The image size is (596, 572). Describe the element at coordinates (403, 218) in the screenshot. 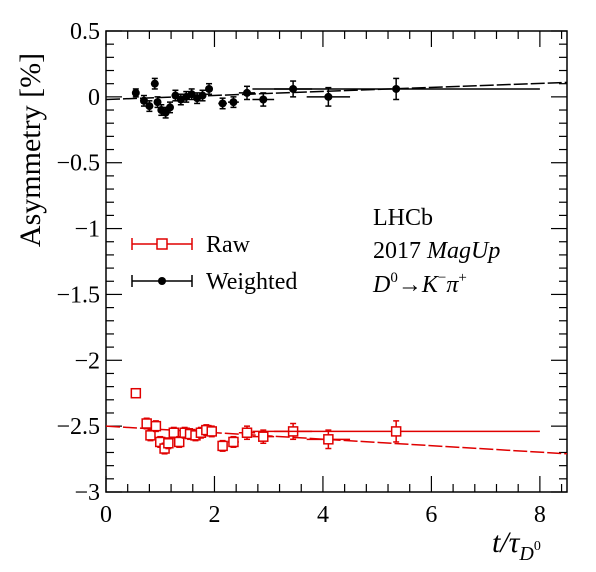

I see `experiment-label: LHCb` at that location.